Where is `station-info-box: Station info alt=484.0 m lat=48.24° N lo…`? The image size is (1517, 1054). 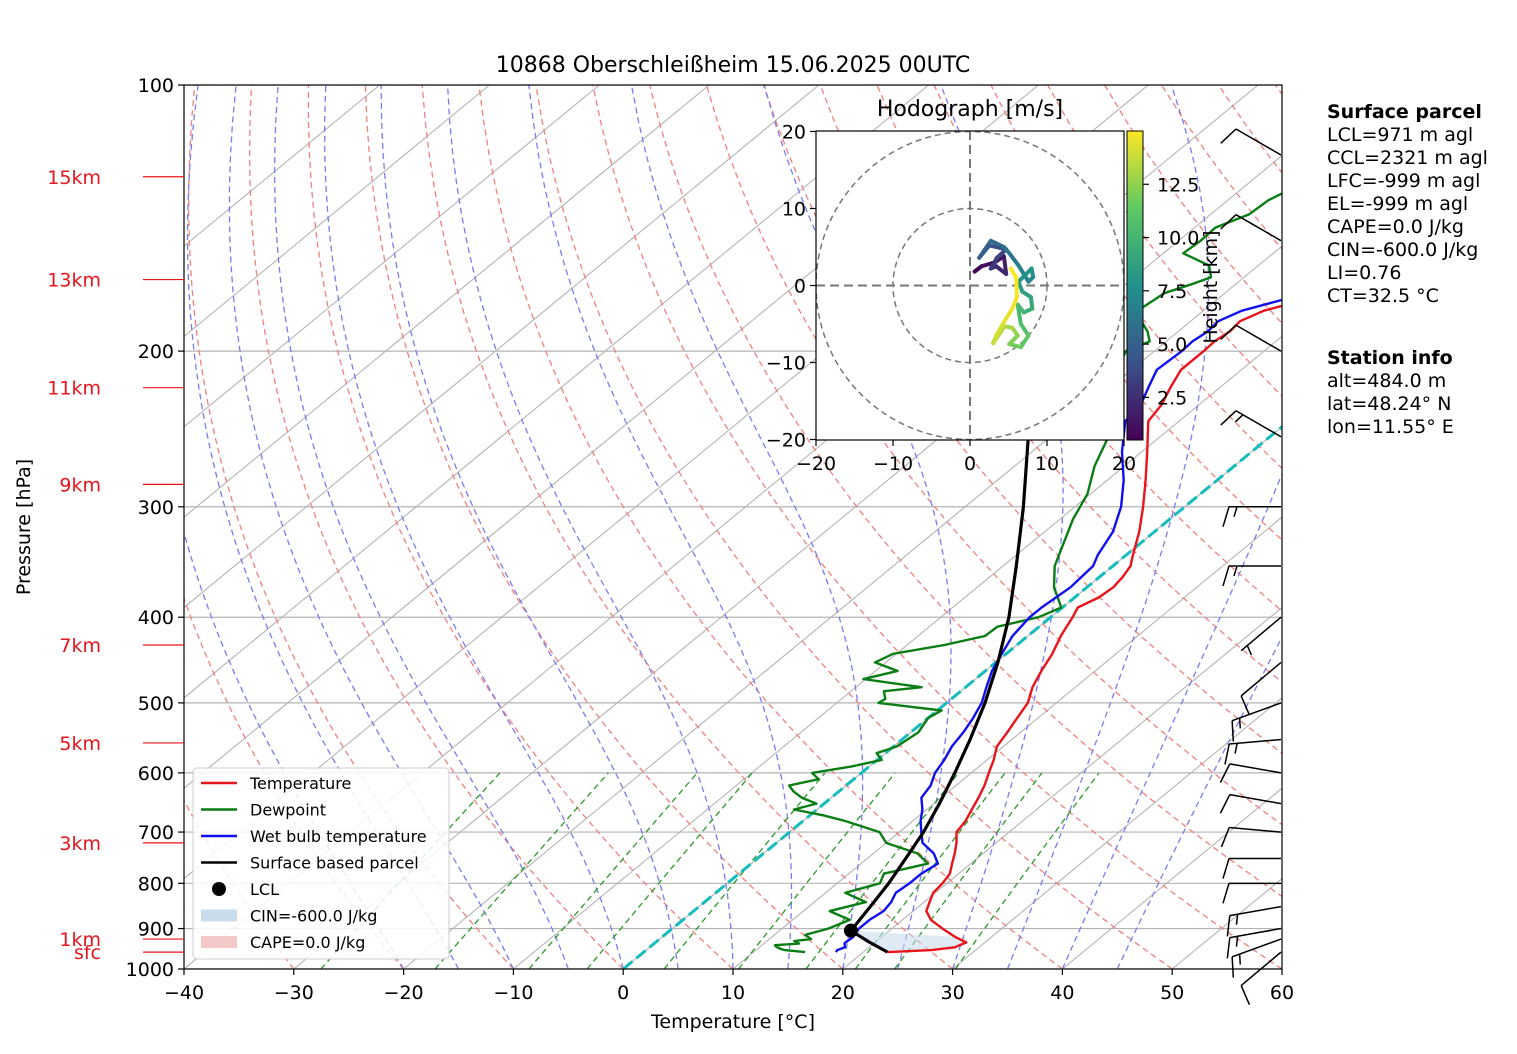 station-info-box: Station info alt=484.0 m lat=48.24° N lo… is located at coordinates (1390, 393).